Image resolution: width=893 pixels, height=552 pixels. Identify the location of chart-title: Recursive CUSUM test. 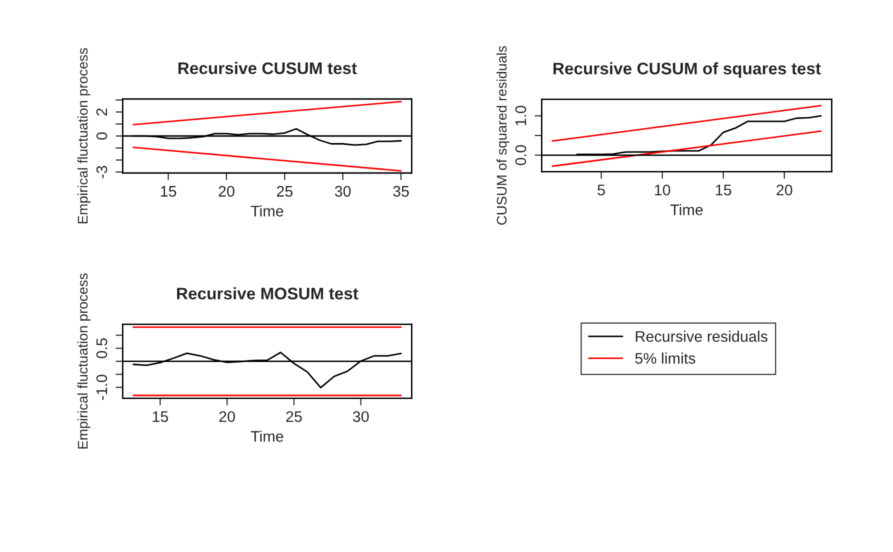
(267, 68).